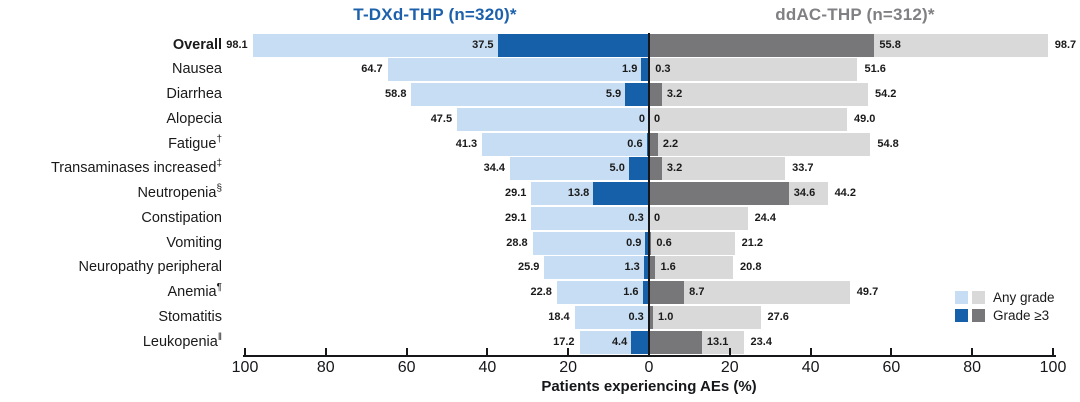 Image resolution: width=1080 pixels, height=402 pixels. Describe the element at coordinates (517, 242) in the screenshot. I see `value-tdxd-any-grade: 28.8` at that location.